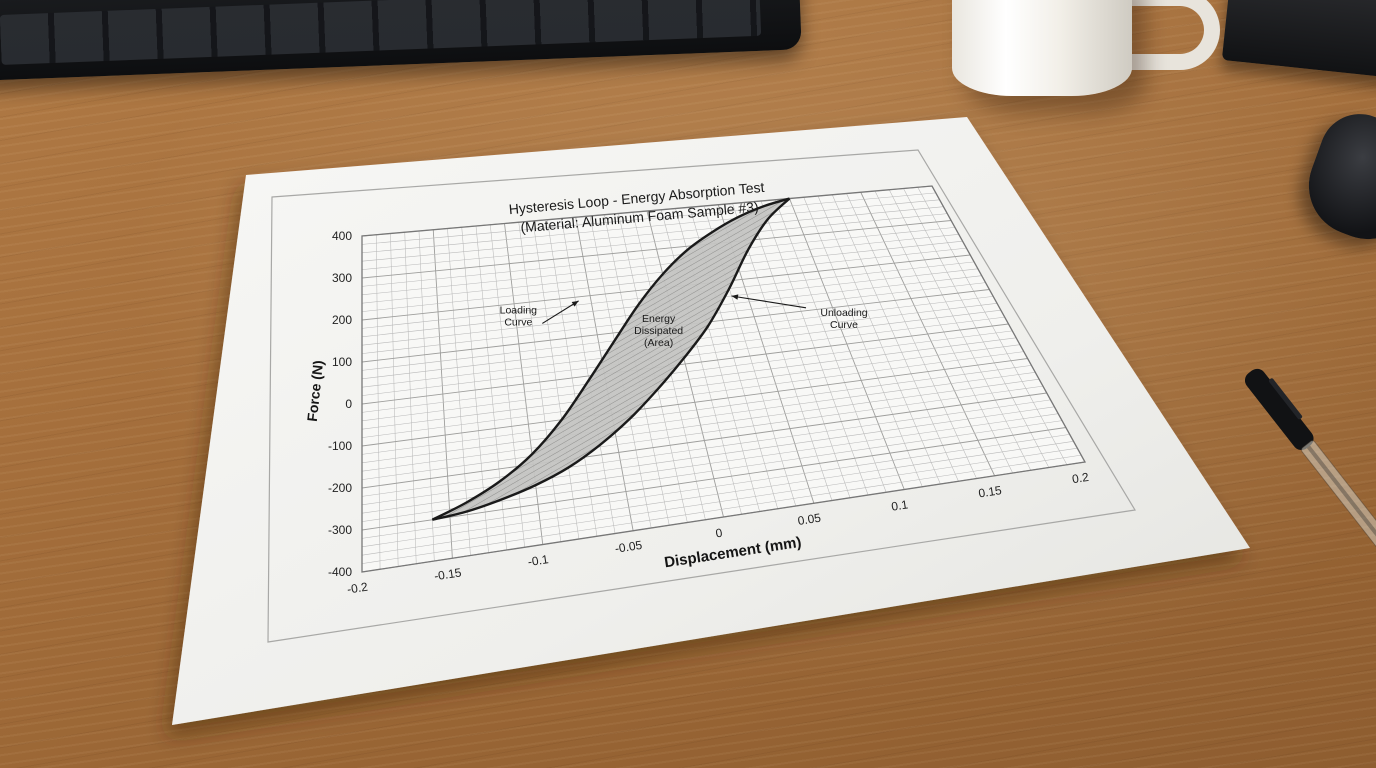 The width and height of the screenshot is (1376, 768). Describe the element at coordinates (315, 390) in the screenshot. I see `y-axis-title: Force (N)` at that location.